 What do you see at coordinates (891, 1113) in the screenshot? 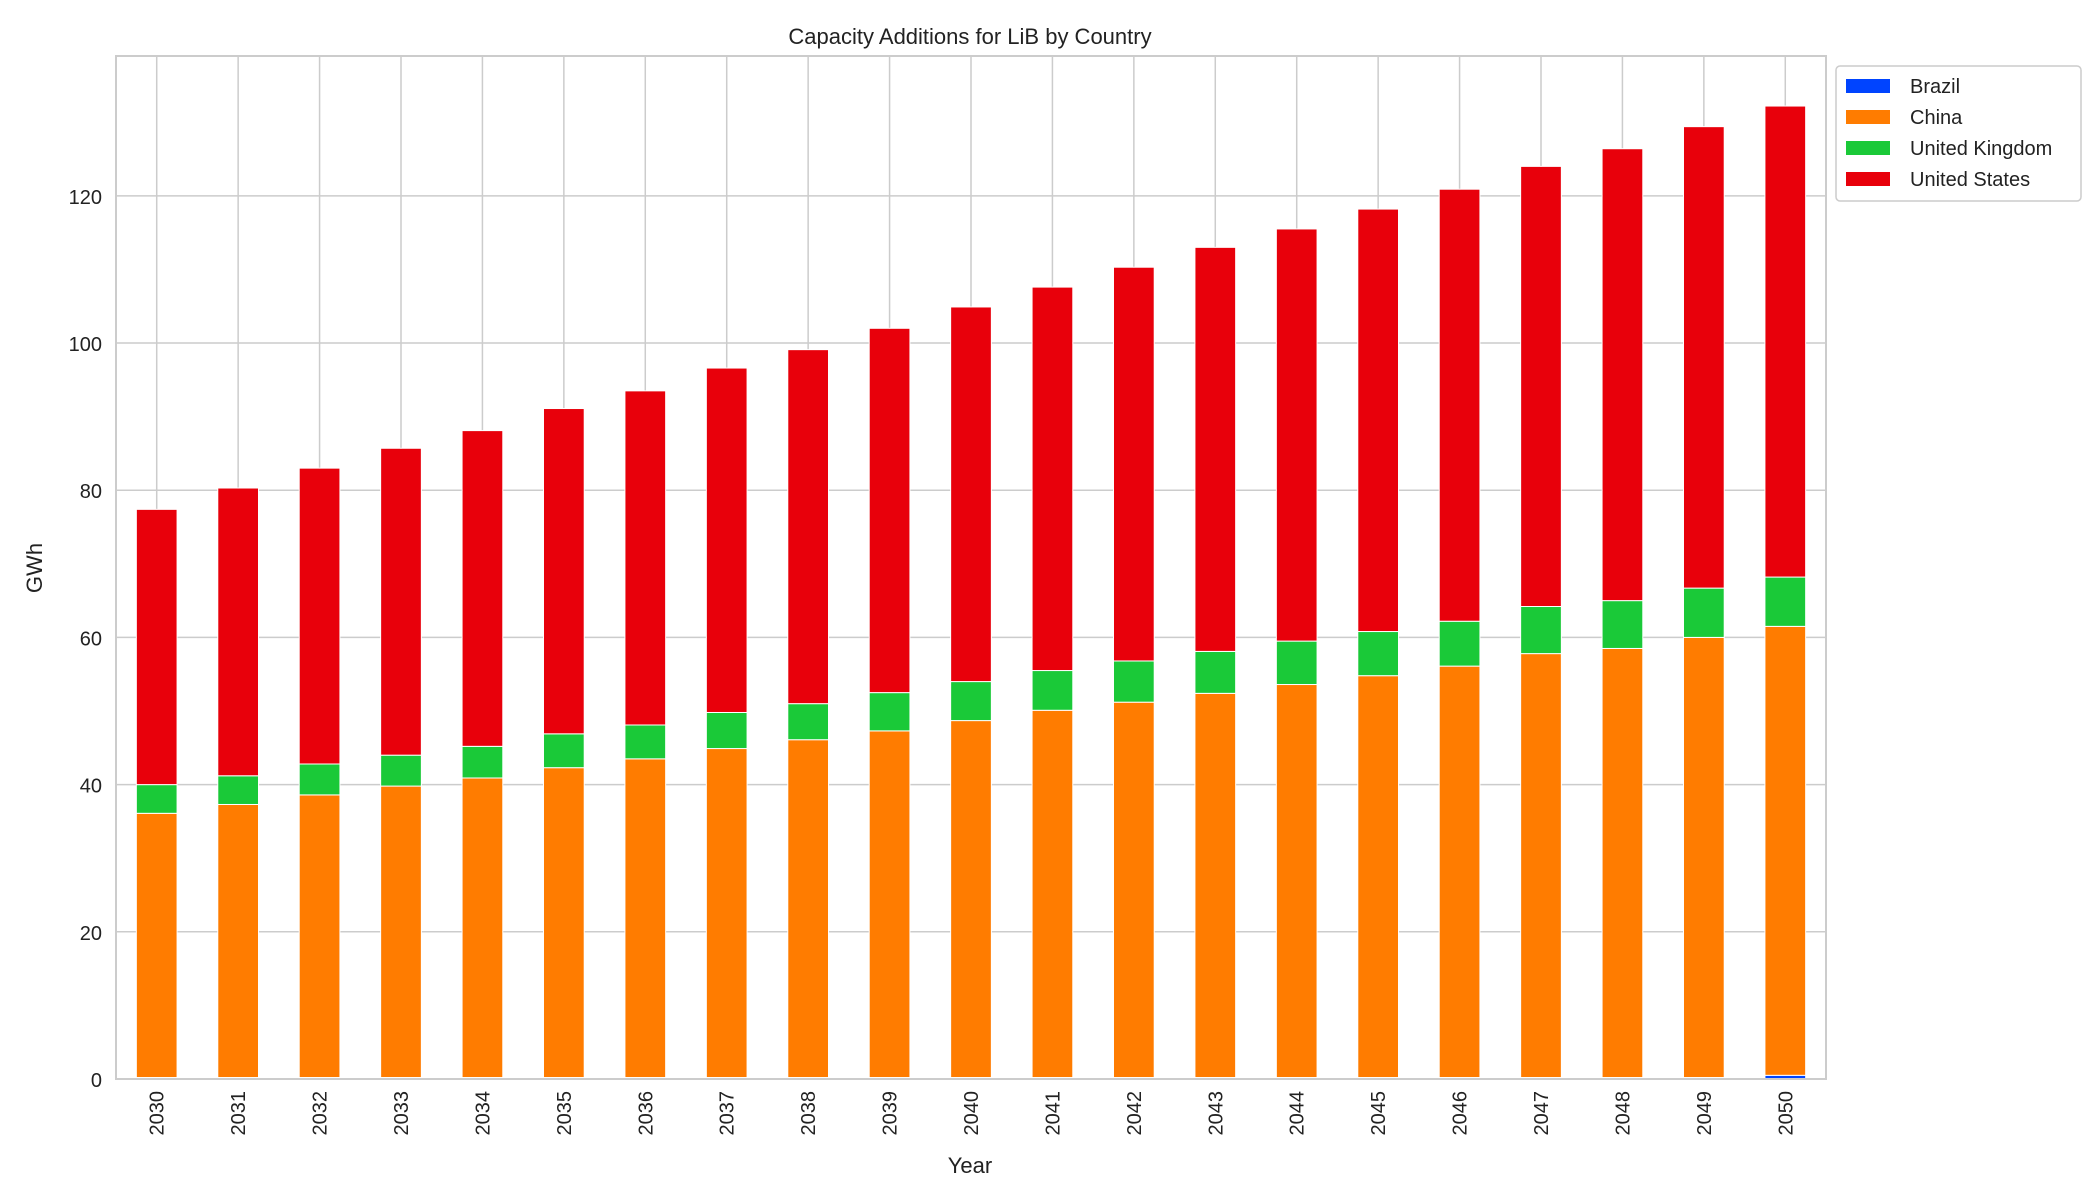
I see `x-tick-label: 2039` at bounding box center [891, 1113].